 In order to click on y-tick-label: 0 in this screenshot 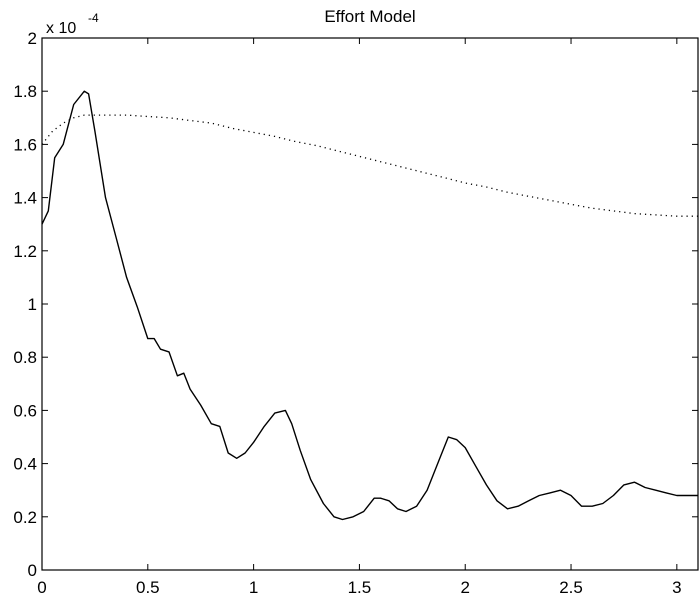, I will do `click(32, 570)`.